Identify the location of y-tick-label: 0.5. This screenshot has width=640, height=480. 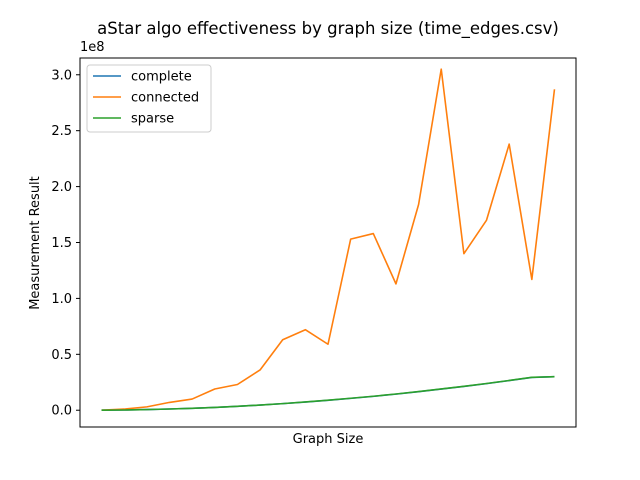
(61, 355).